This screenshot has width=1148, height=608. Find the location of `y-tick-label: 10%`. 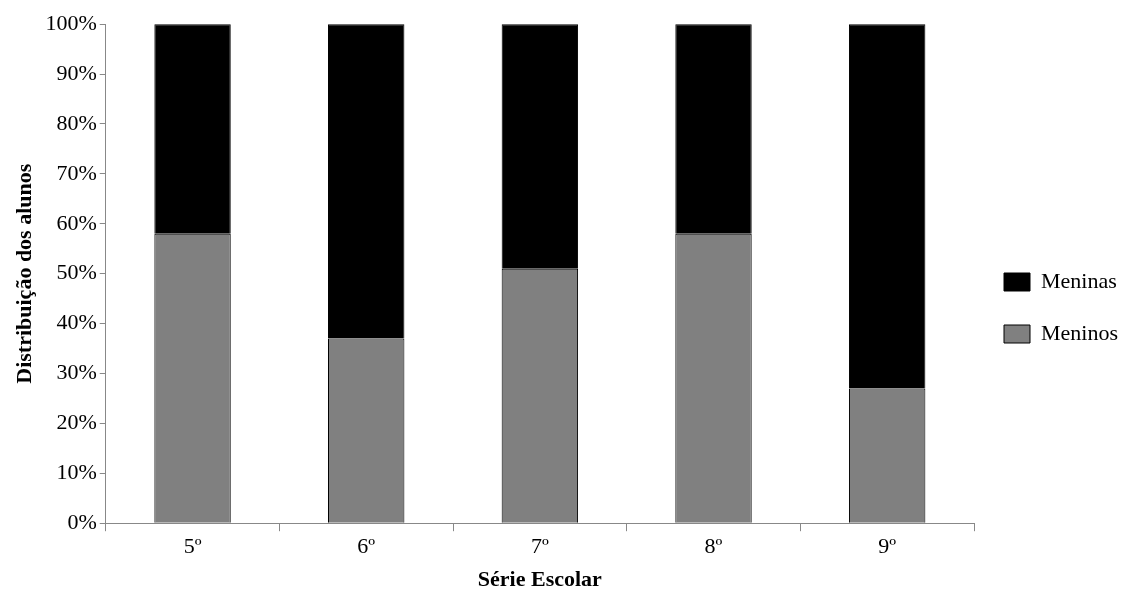

y-tick-label: 10% is located at coordinates (76, 472).